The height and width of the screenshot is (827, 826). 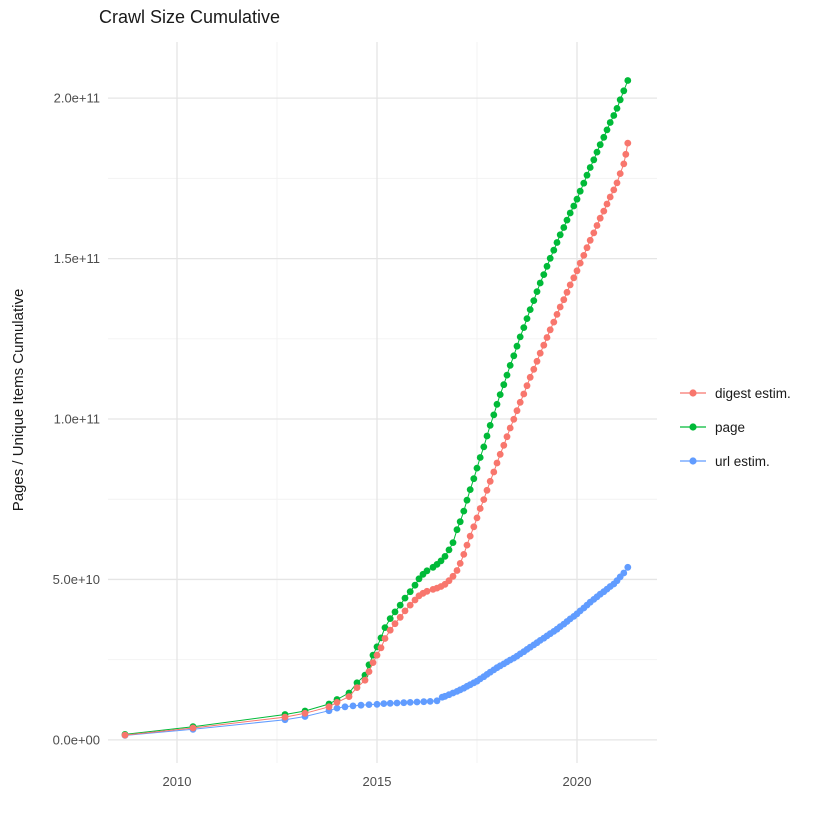 I want to click on x-tick-label: 2020, so click(x=577, y=781).